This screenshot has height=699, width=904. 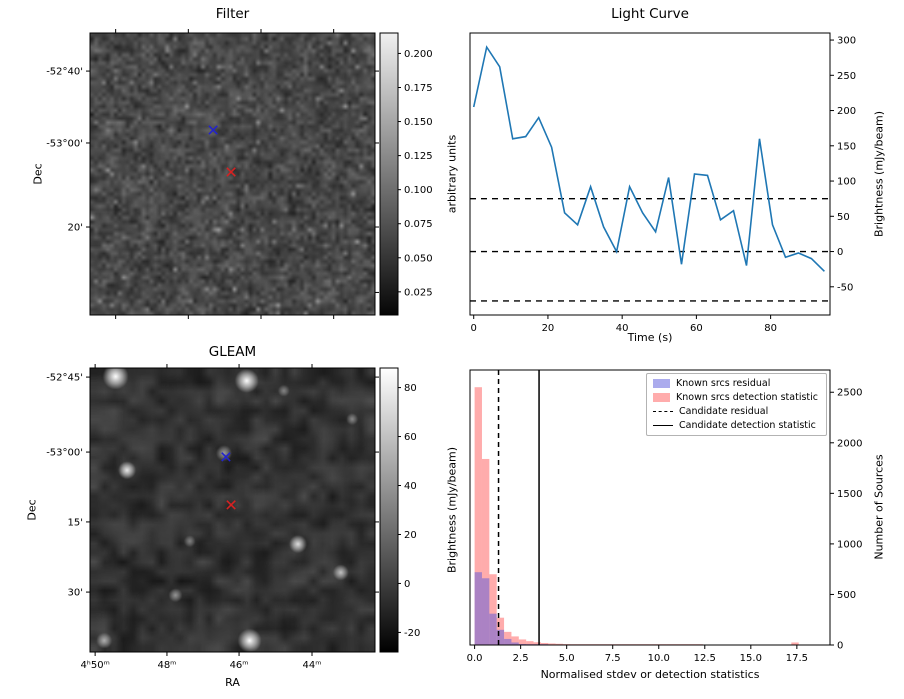 What do you see at coordinates (751, 658) in the screenshot?
I see `tick-label: 15.0` at bounding box center [751, 658].